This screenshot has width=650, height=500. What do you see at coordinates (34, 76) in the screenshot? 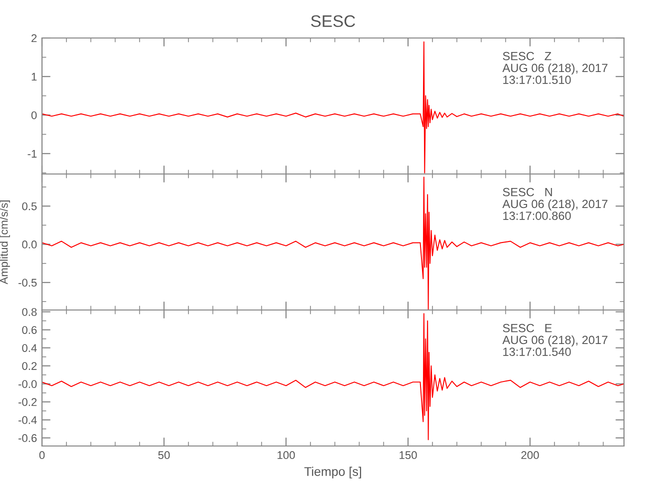
I see `y-tick-label: 1` at bounding box center [34, 76].